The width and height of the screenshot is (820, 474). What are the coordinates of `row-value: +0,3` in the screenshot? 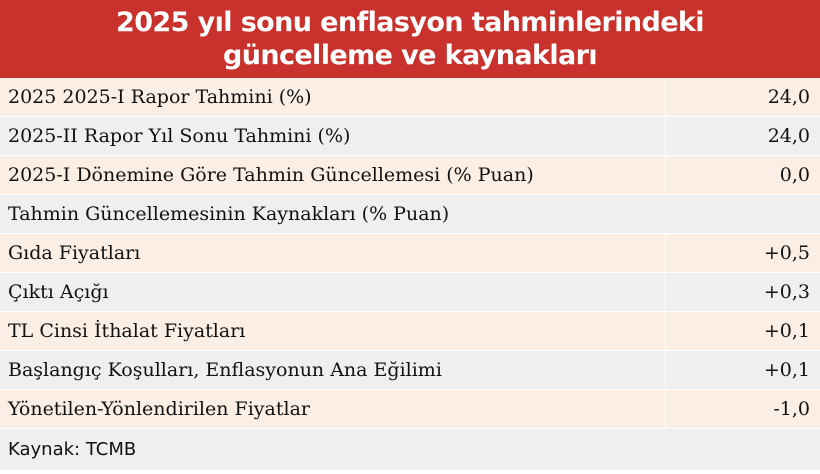 It's located at (786, 292).